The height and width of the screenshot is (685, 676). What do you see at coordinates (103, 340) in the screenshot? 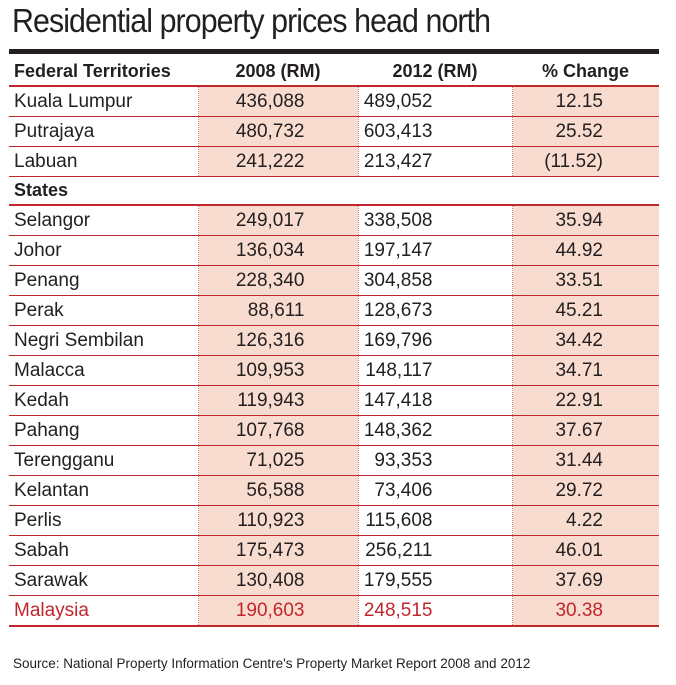
I see `region-cell: Negri Sembilan` at bounding box center [103, 340].